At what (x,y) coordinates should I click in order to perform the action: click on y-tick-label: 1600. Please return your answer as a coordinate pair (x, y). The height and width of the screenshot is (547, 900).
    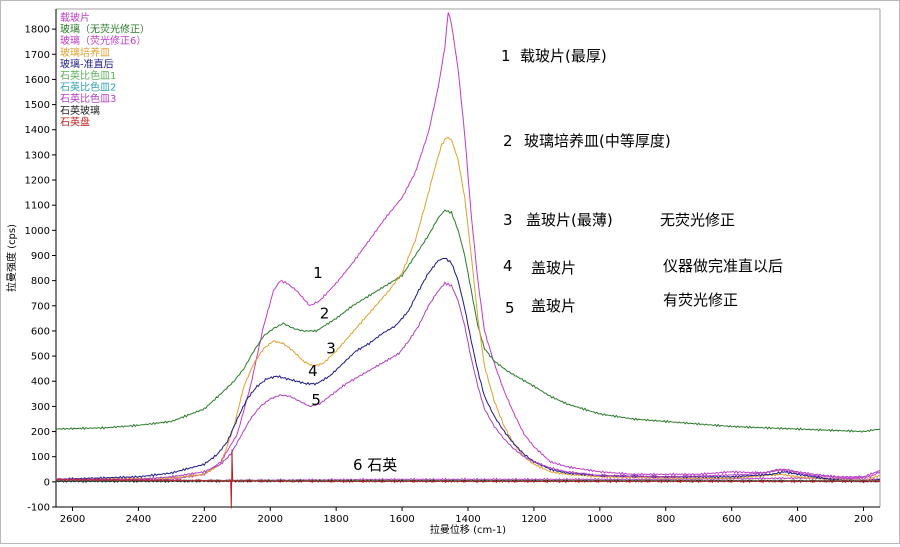
    Looking at the image, I should click on (37, 80).